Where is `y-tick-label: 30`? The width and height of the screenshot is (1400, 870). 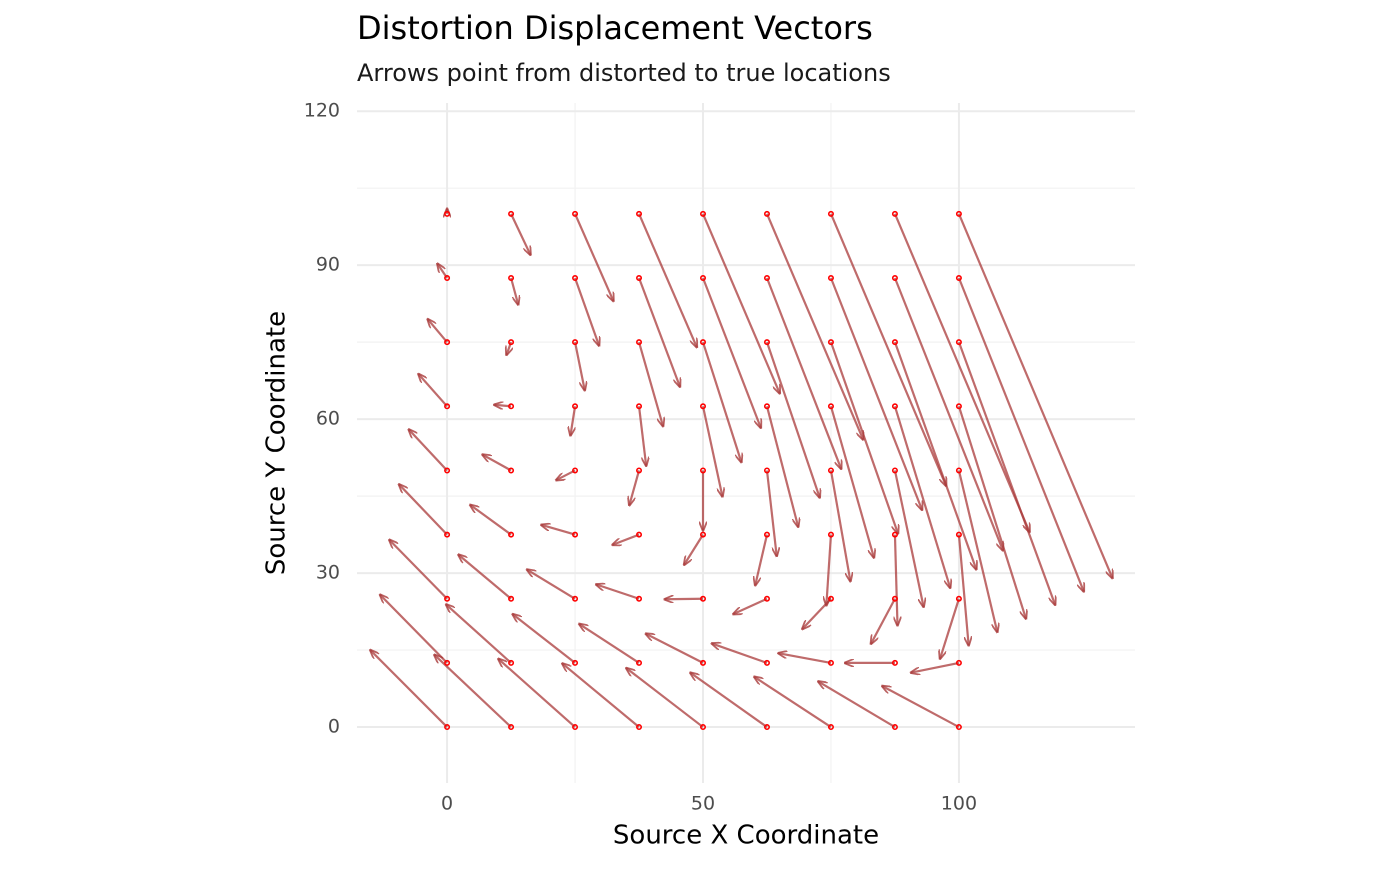
y-tick-label: 30 is located at coordinates (328, 573).